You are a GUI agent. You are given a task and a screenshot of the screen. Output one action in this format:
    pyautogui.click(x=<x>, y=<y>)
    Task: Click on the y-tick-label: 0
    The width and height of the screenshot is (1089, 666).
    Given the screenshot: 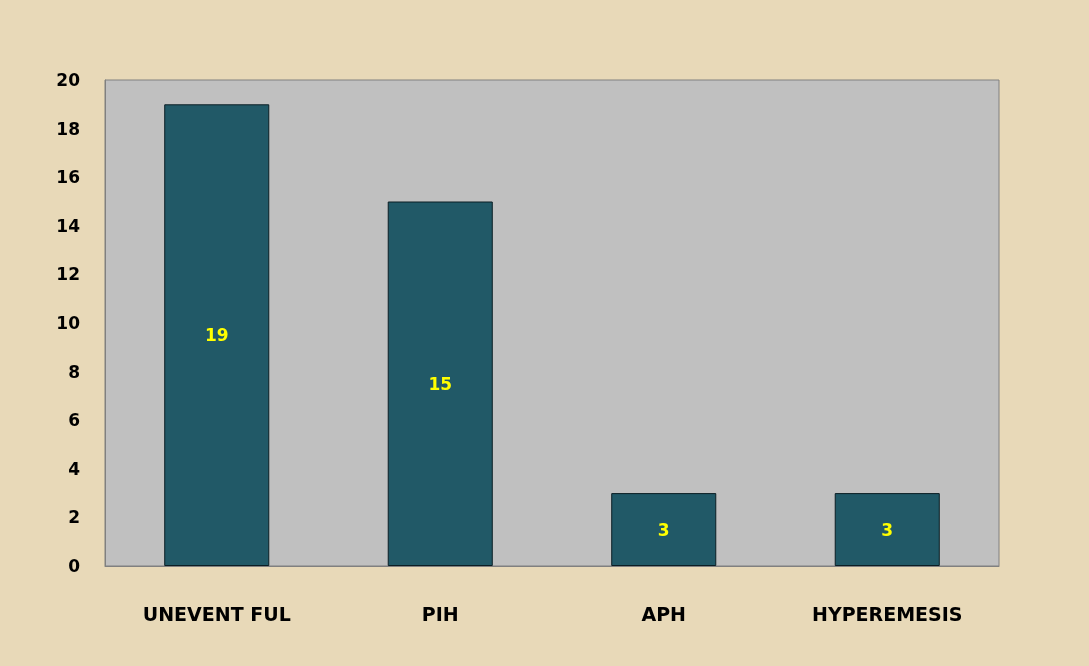 What is the action you would take?
    pyautogui.click(x=74, y=566)
    